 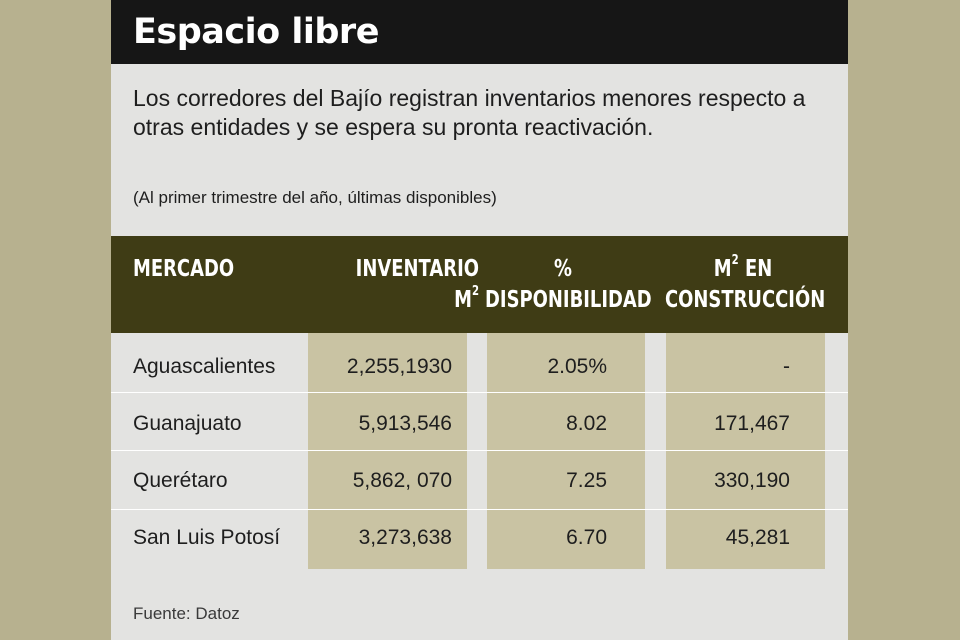 I want to click on cell-construction: 330,190, so click(x=752, y=480).